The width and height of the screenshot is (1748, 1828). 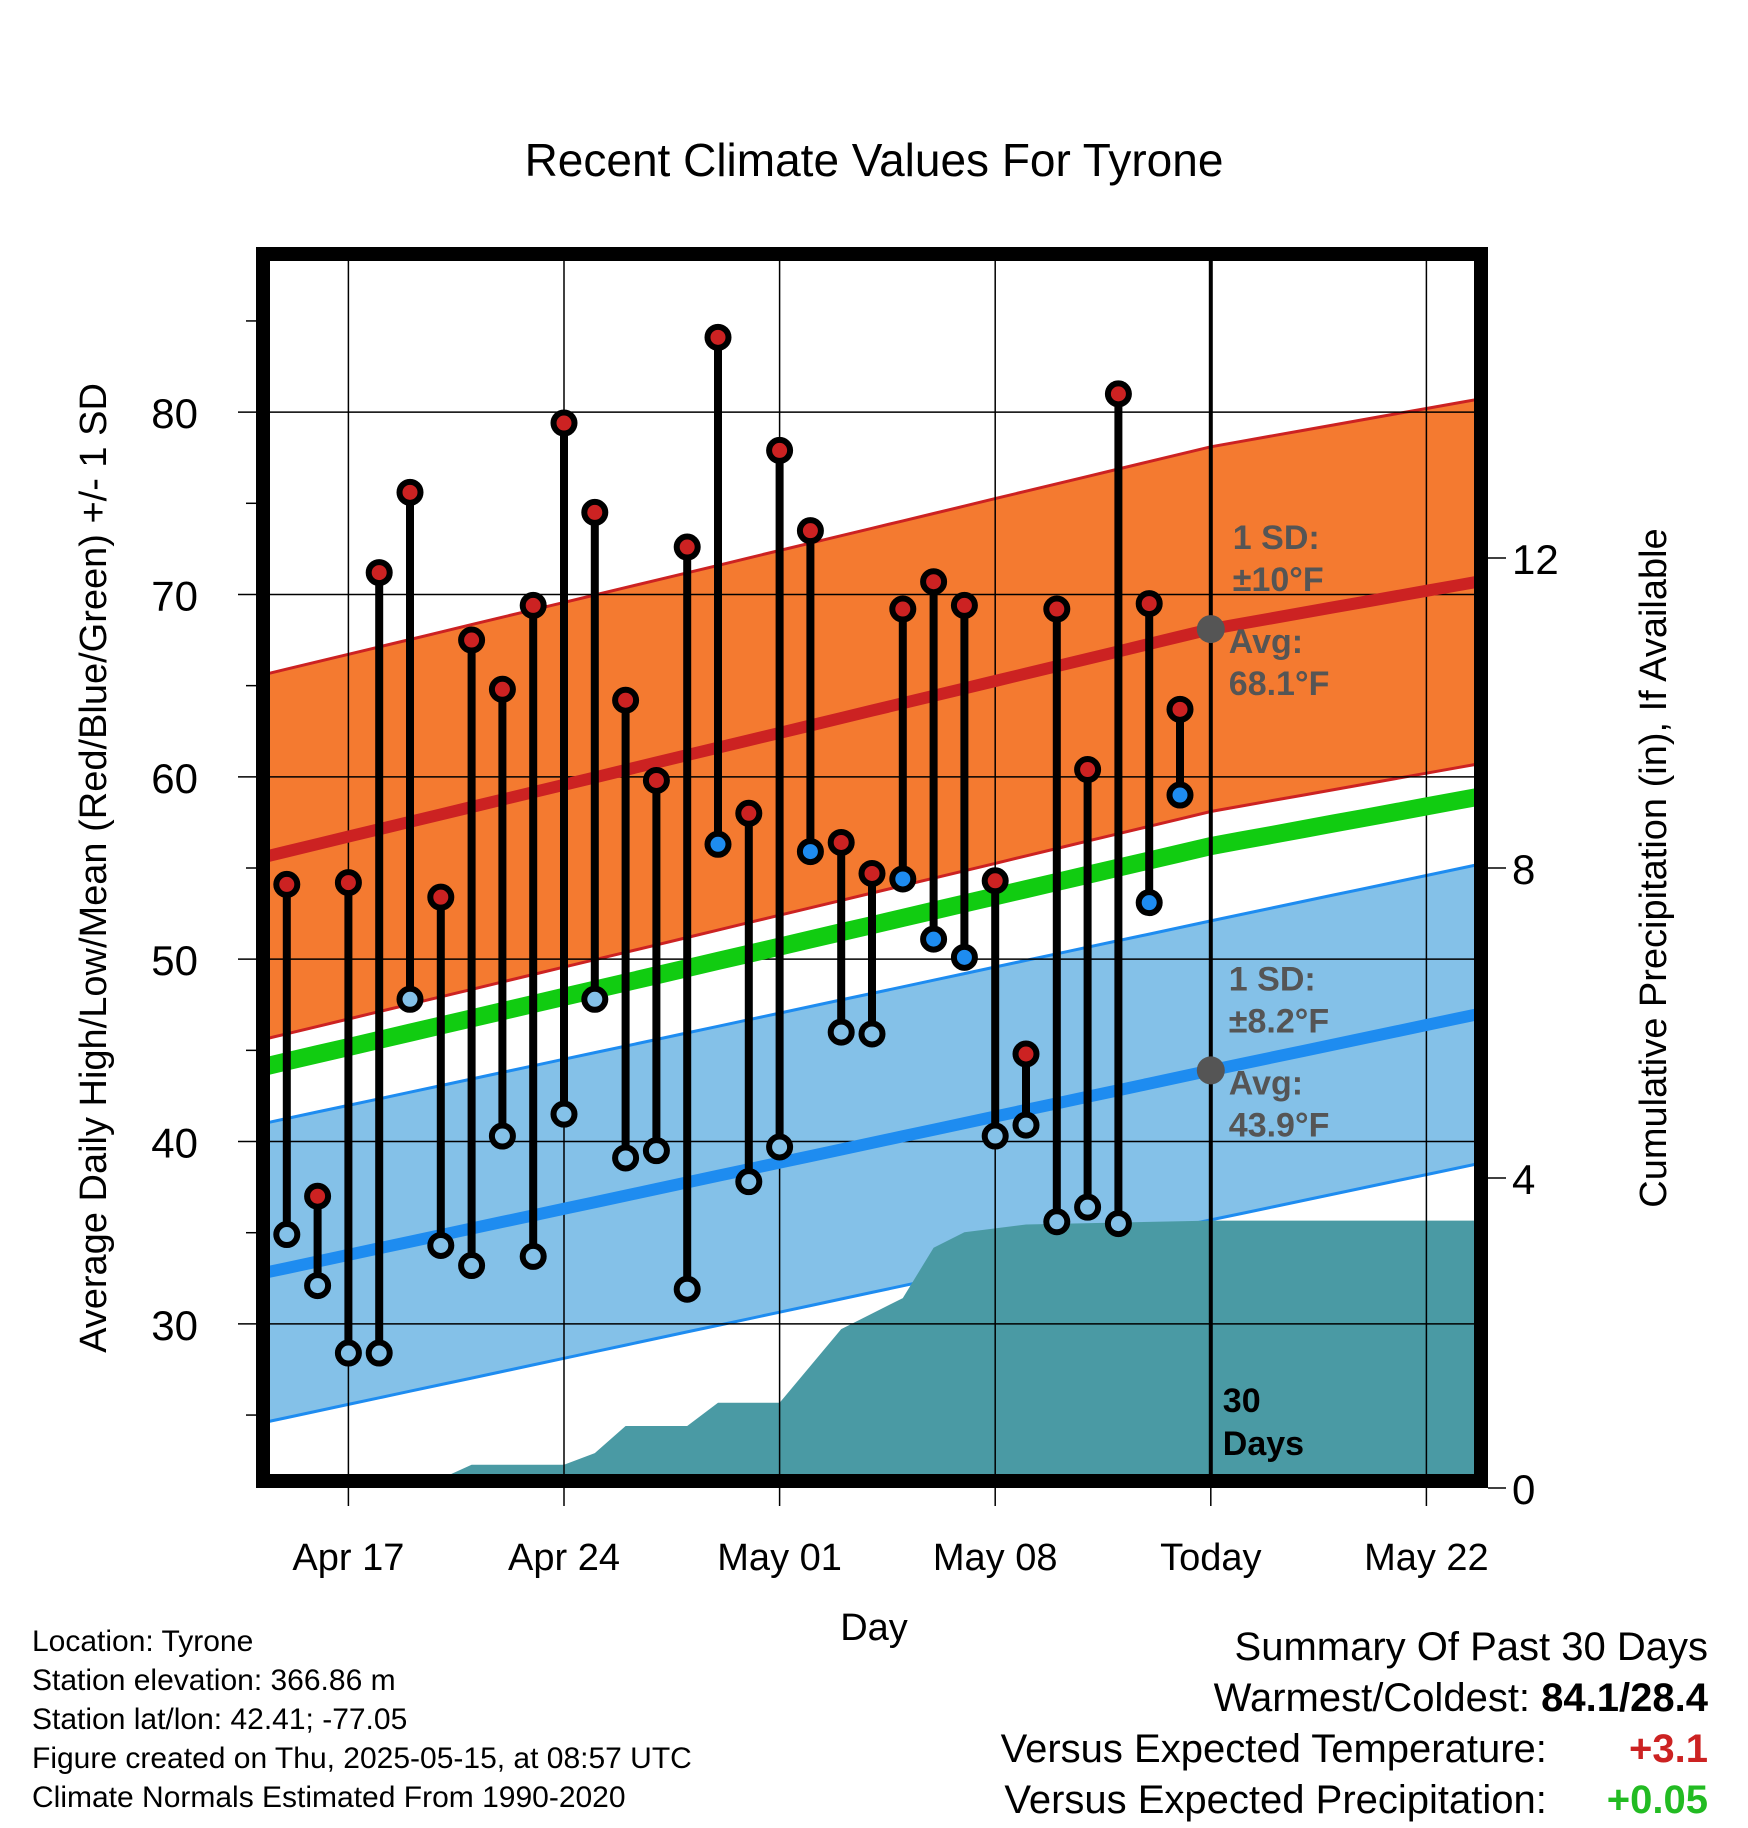 I want to click on location-text: Location: Tyrone, so click(x=143, y=1641).